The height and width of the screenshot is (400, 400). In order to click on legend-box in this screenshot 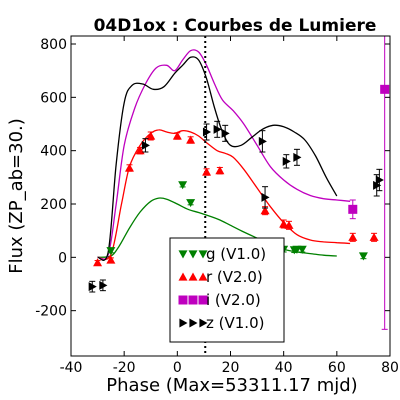, I will do `click(227, 290)`.